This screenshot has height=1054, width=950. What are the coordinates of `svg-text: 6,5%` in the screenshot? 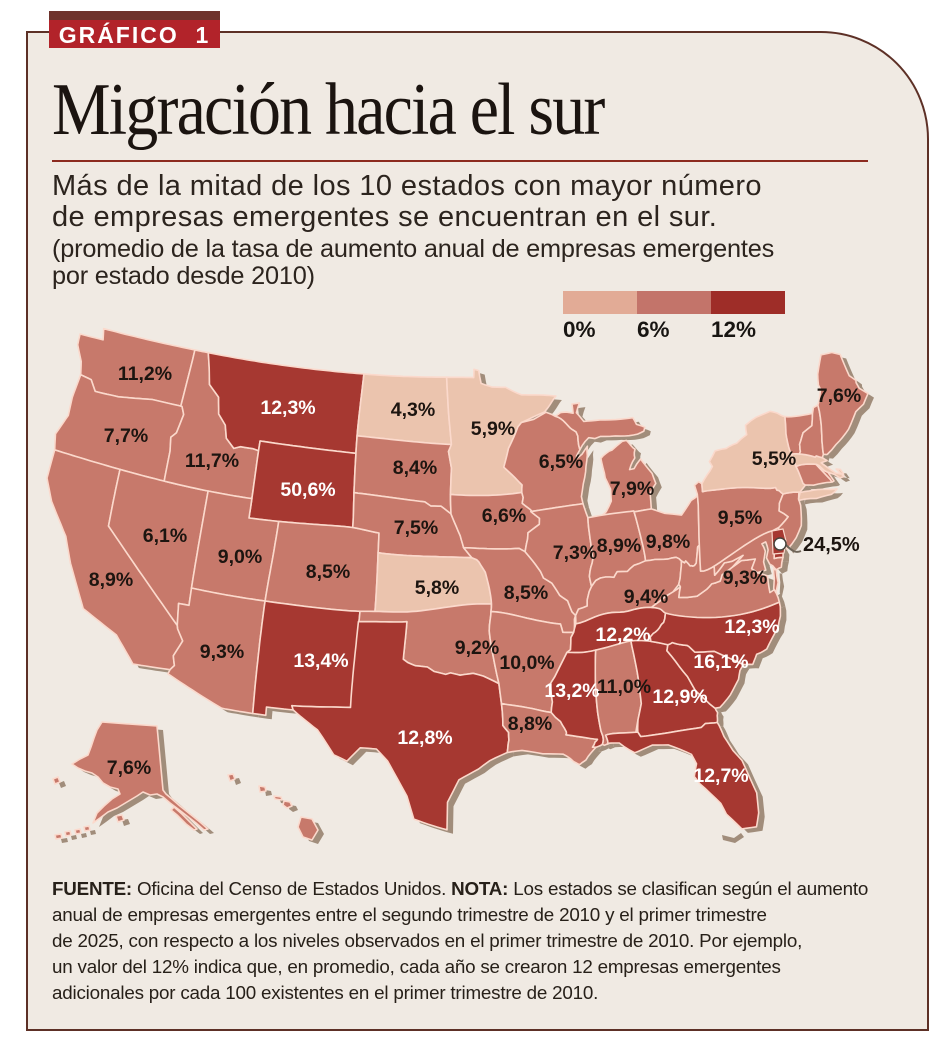 It's located at (561, 462).